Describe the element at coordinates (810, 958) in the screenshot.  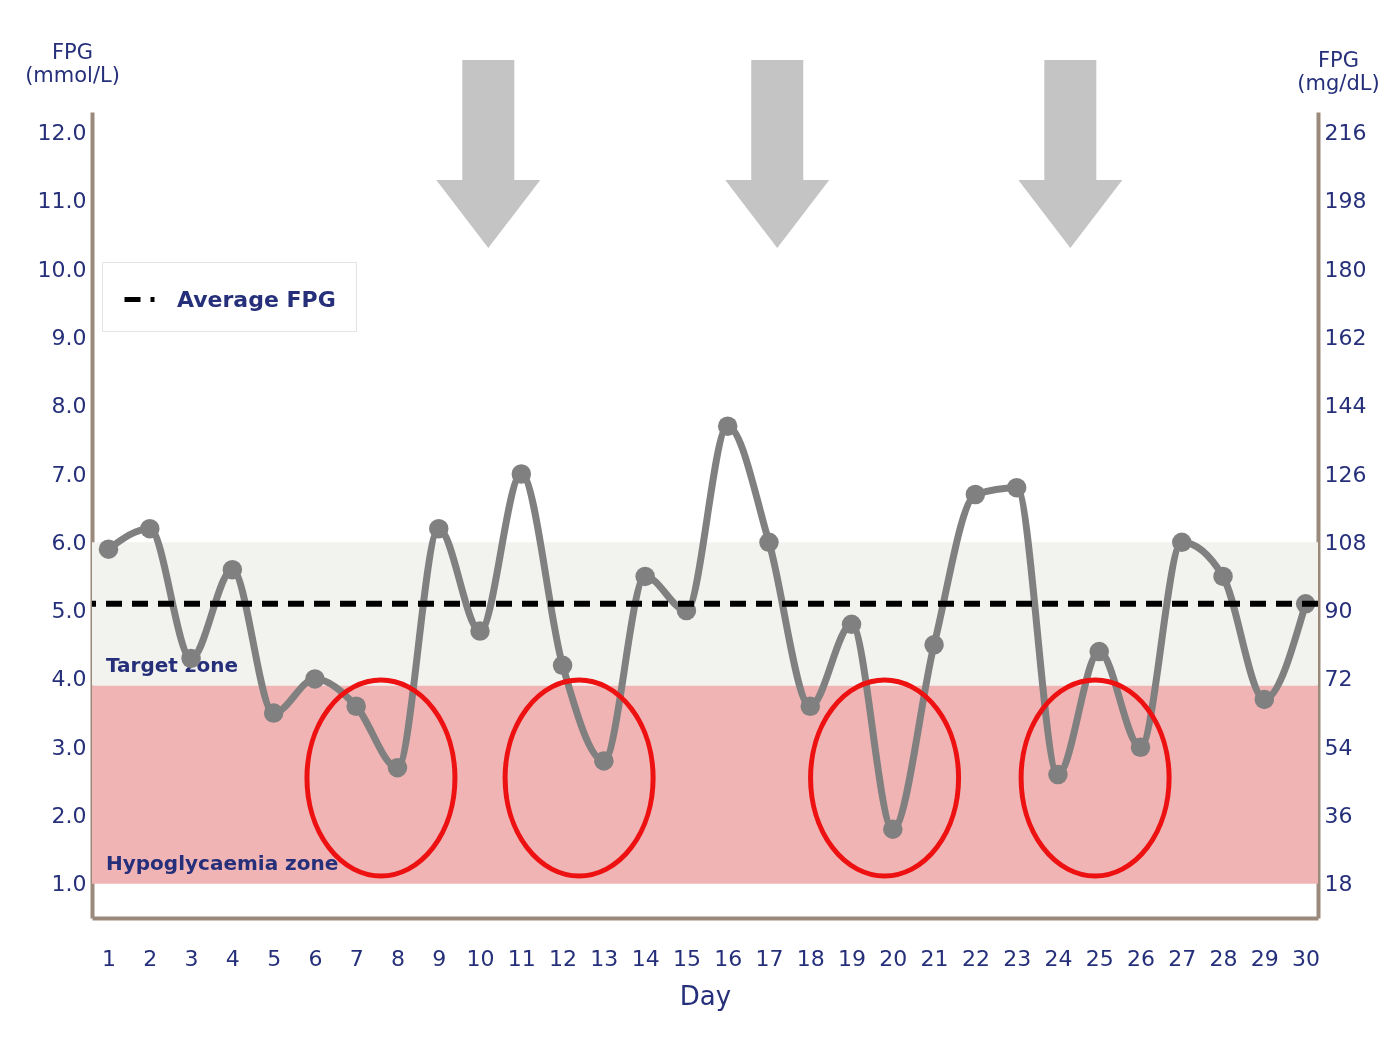
I see `x-tick-label: 18` at that location.